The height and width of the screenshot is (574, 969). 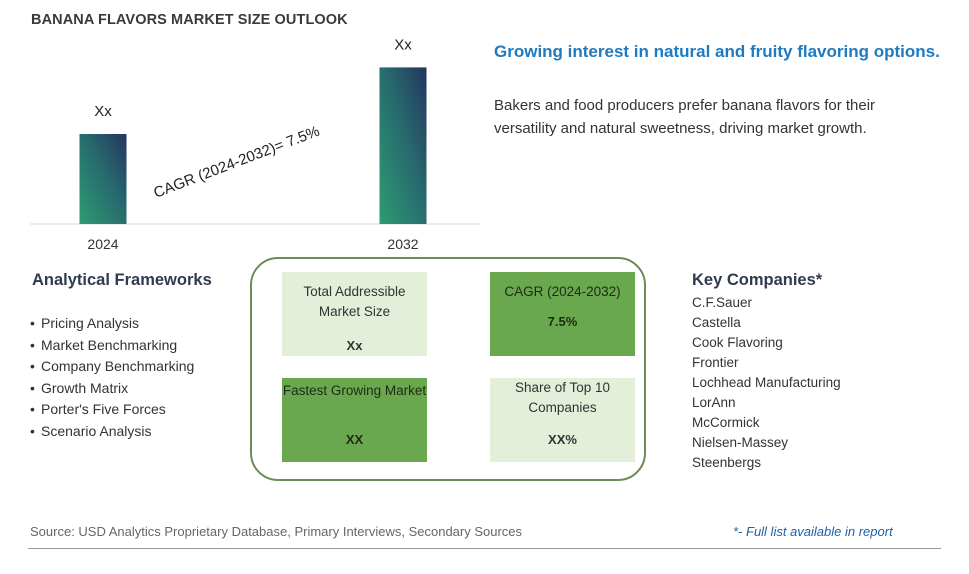 What do you see at coordinates (484, 548) in the screenshot?
I see `footer-divider` at bounding box center [484, 548].